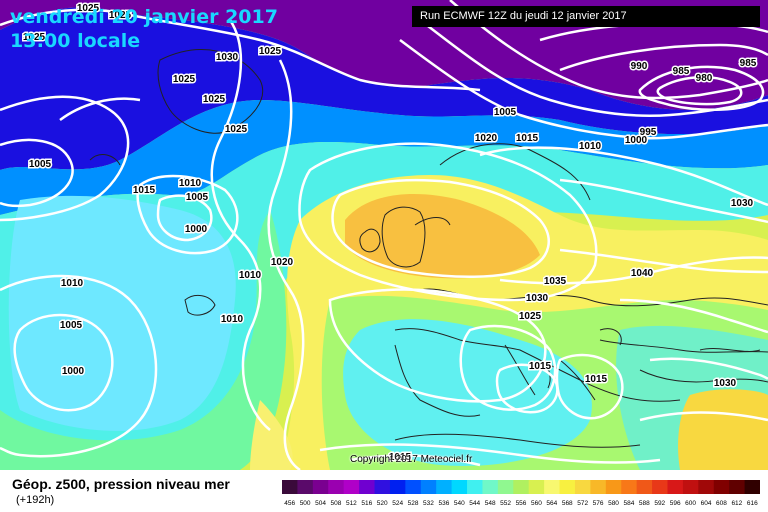 The image size is (768, 512). I want to click on legend-tick-label: 568, so click(567, 503).